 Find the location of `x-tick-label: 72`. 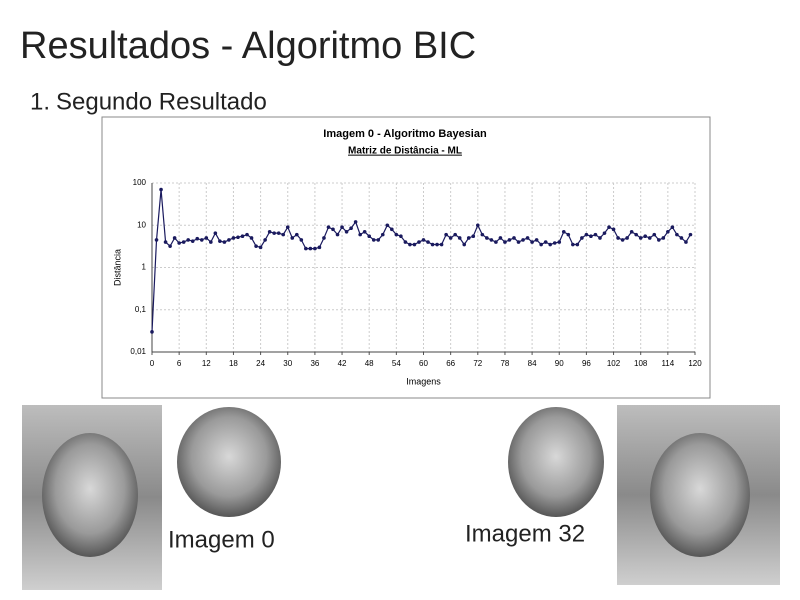

x-tick-label: 72 is located at coordinates (477, 363).